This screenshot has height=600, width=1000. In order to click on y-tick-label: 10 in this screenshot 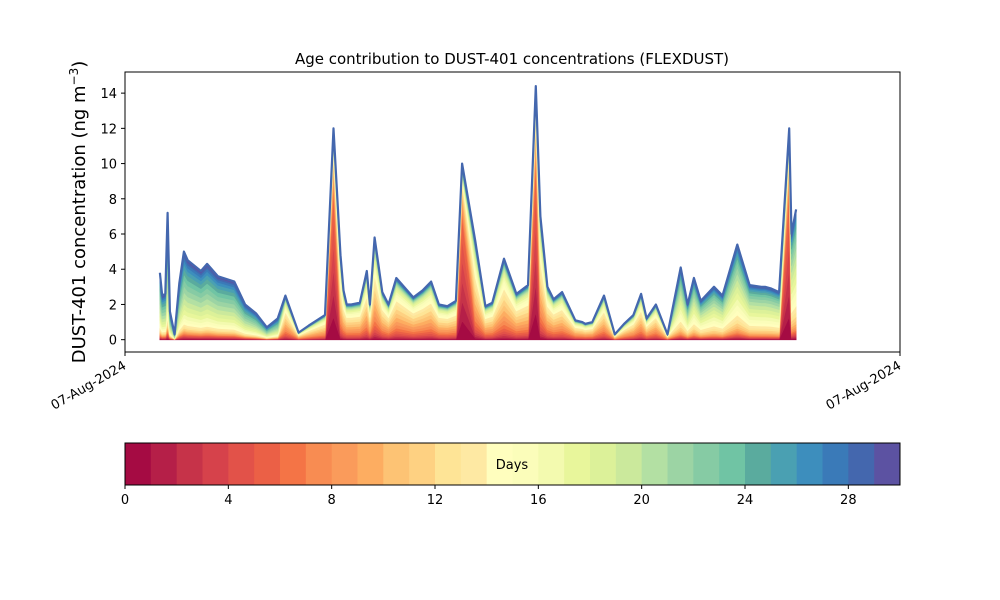, I will do `click(108, 165)`.